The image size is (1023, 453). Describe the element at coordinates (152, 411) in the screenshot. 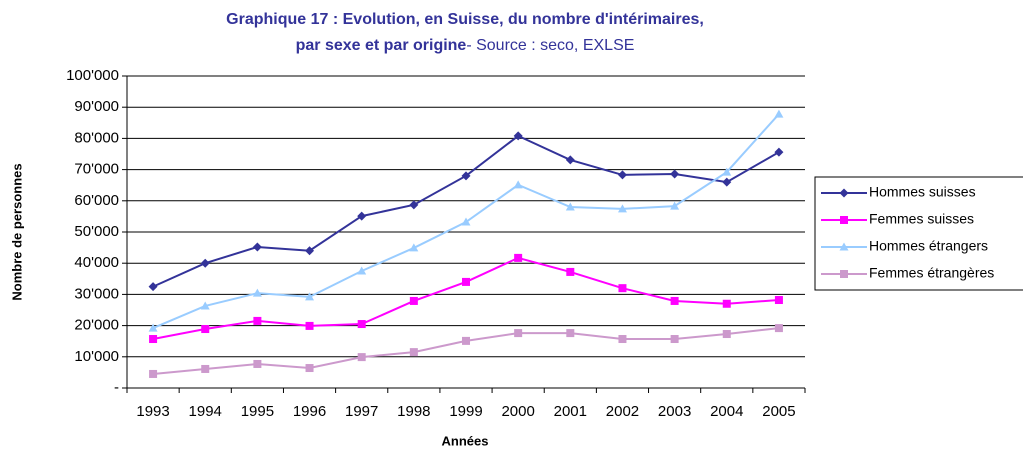

I see `x-tick-label: 1993` at that location.